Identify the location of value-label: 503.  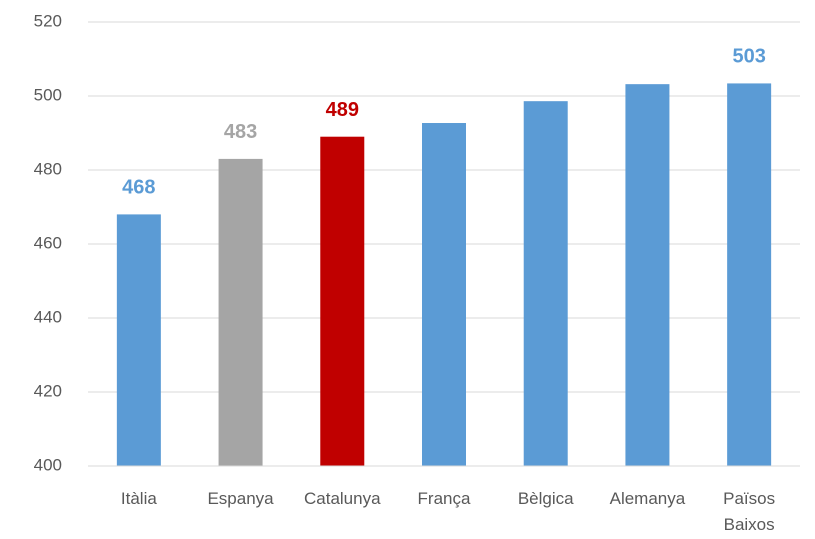
(748, 57).